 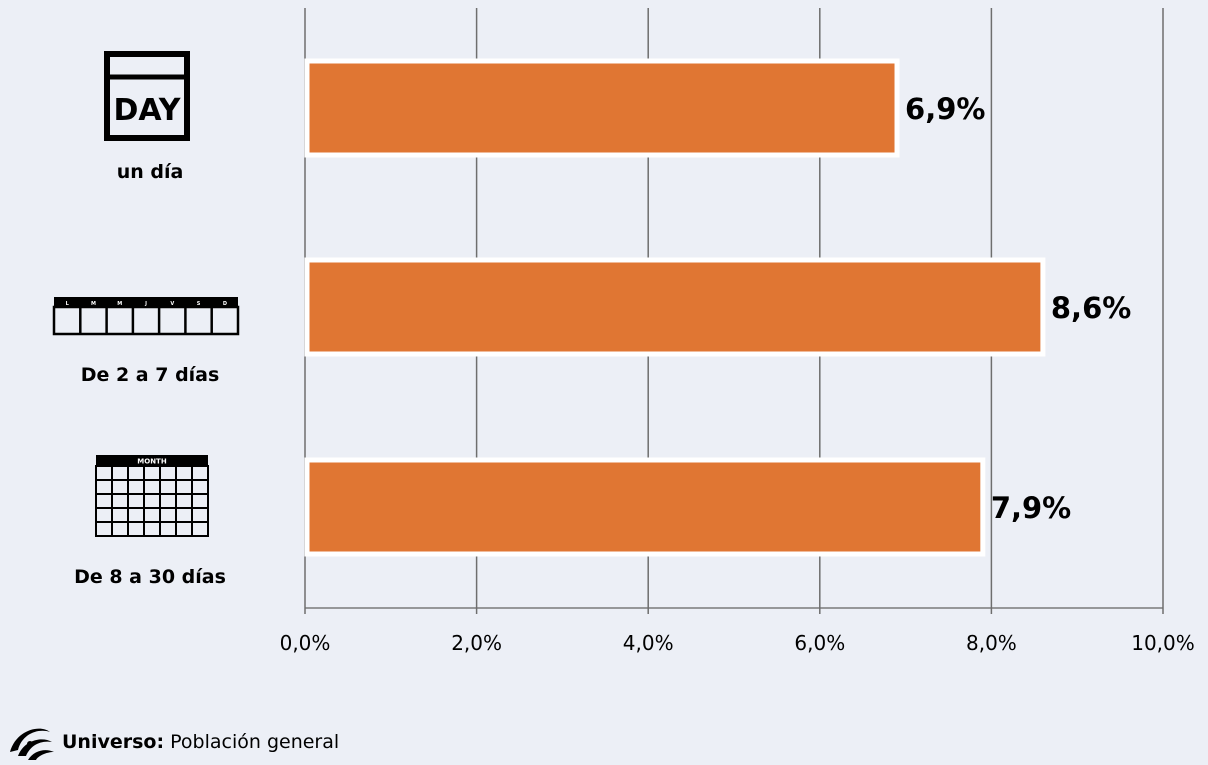 What do you see at coordinates (150, 172) in the screenshot?
I see `category-label: un día` at bounding box center [150, 172].